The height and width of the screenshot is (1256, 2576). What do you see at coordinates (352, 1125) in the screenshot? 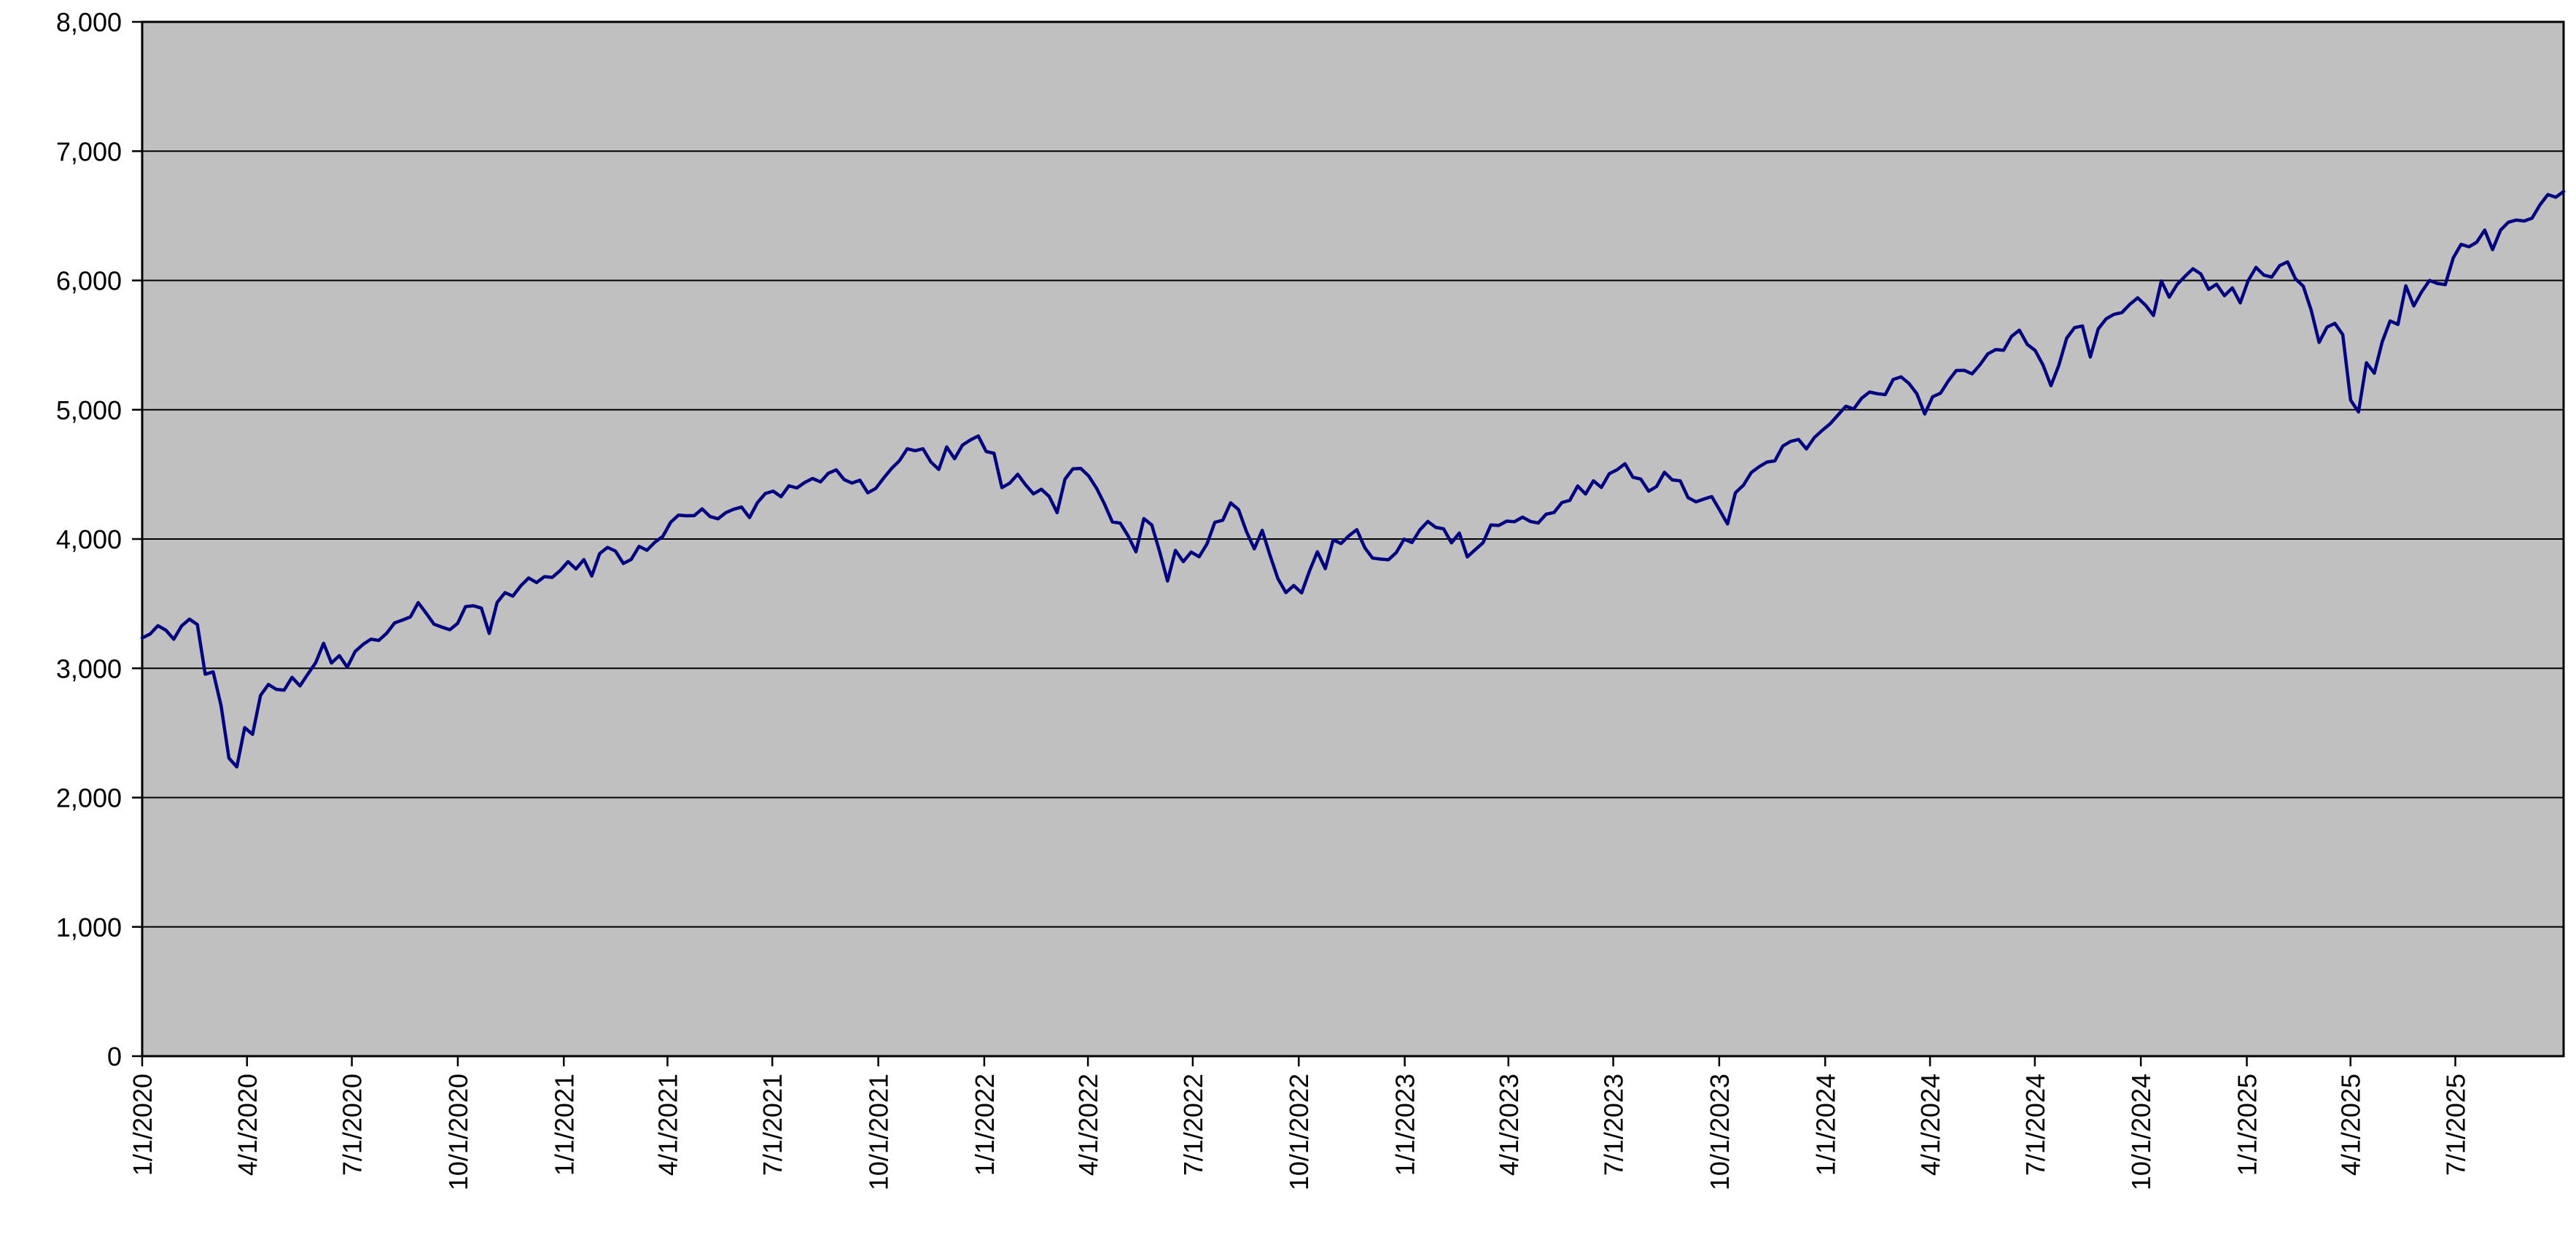
I see `x-tick-label: 7/1/2020` at bounding box center [352, 1125].